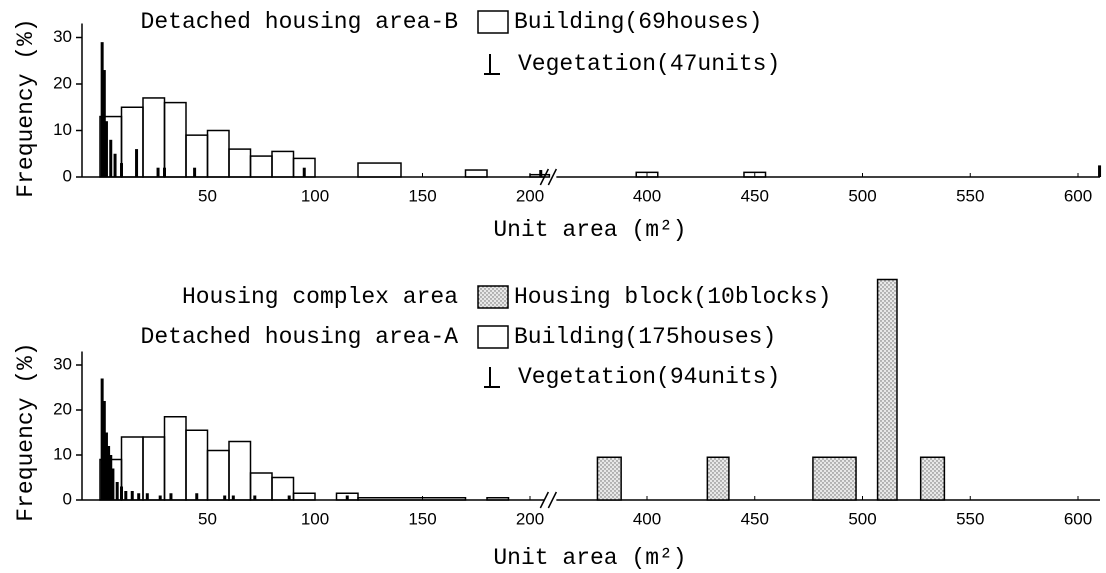 Image resolution: width=1106 pixels, height=573 pixels. What do you see at coordinates (548, 500) in the screenshot?
I see `axis-break` at bounding box center [548, 500].